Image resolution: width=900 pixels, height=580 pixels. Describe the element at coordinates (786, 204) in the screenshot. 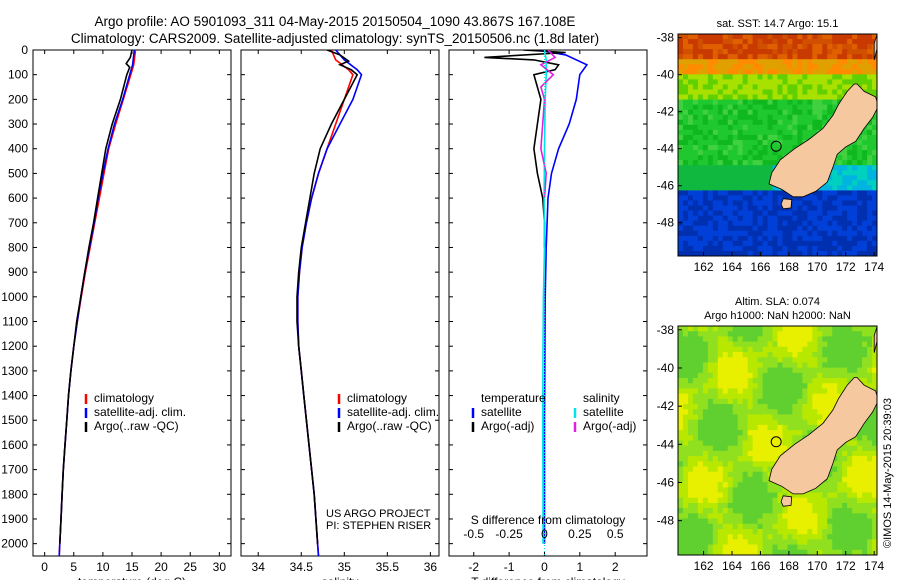

I see `land-stewart-island` at that location.